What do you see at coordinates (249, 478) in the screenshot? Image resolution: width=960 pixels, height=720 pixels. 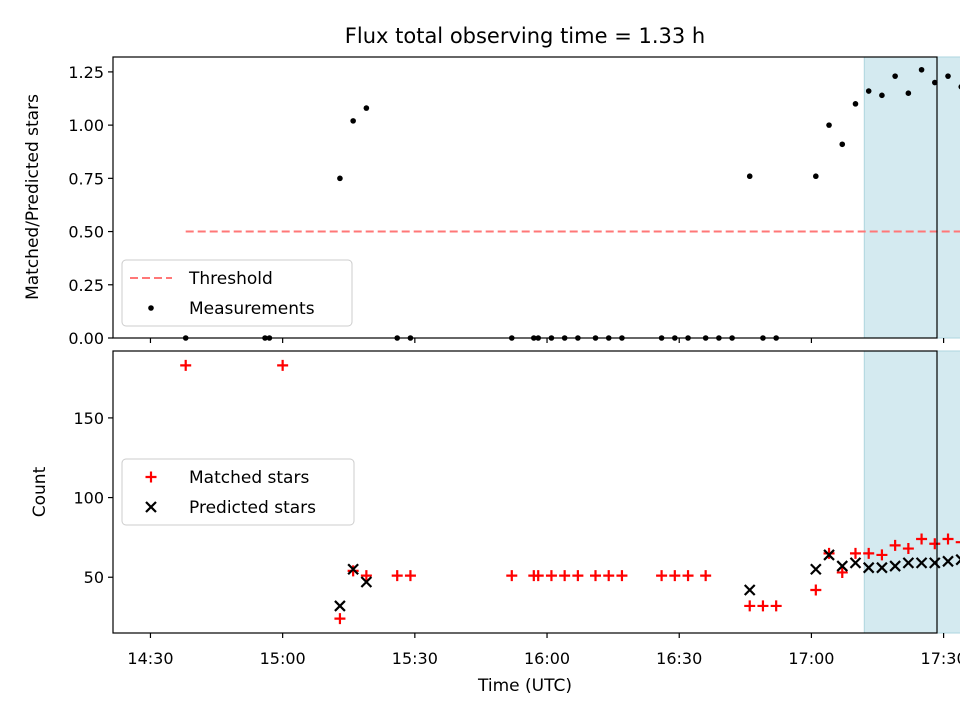 I see `legend-label: Matched stars` at bounding box center [249, 478].